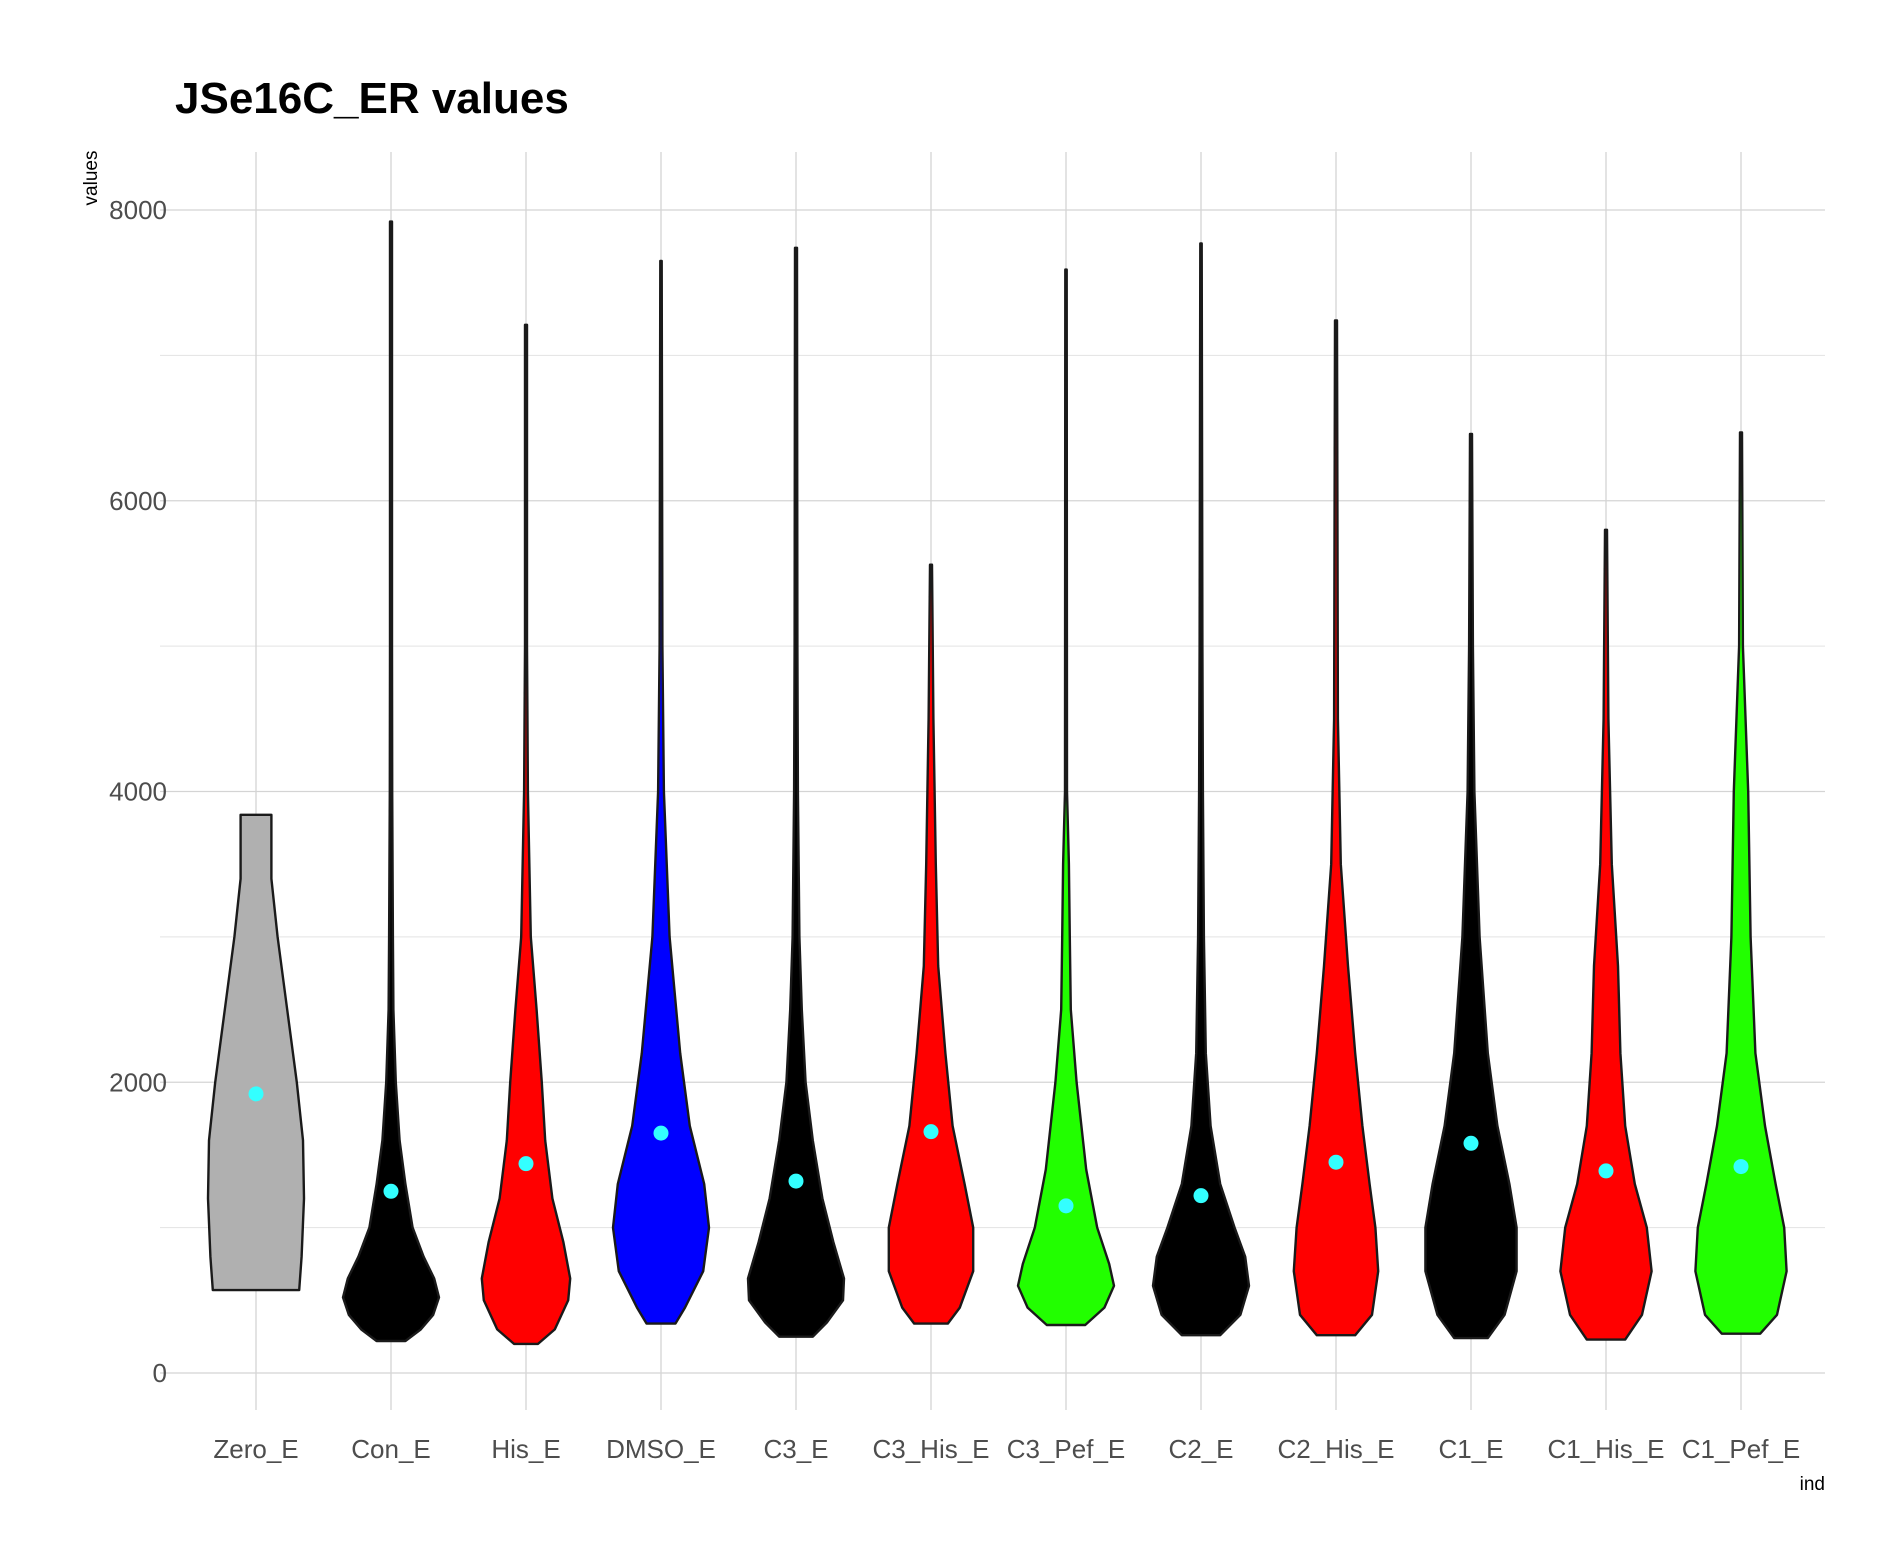 This screenshot has width=1892, height=1568. Describe the element at coordinates (1200, 1449) in the screenshot. I see `x-tick-label: C2_E` at that location.